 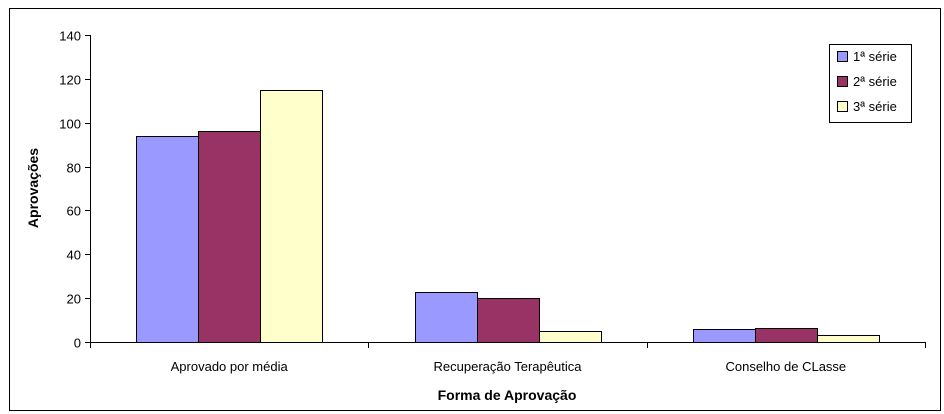 What do you see at coordinates (74, 211) in the screenshot?
I see `y-tick-label: 60` at bounding box center [74, 211].